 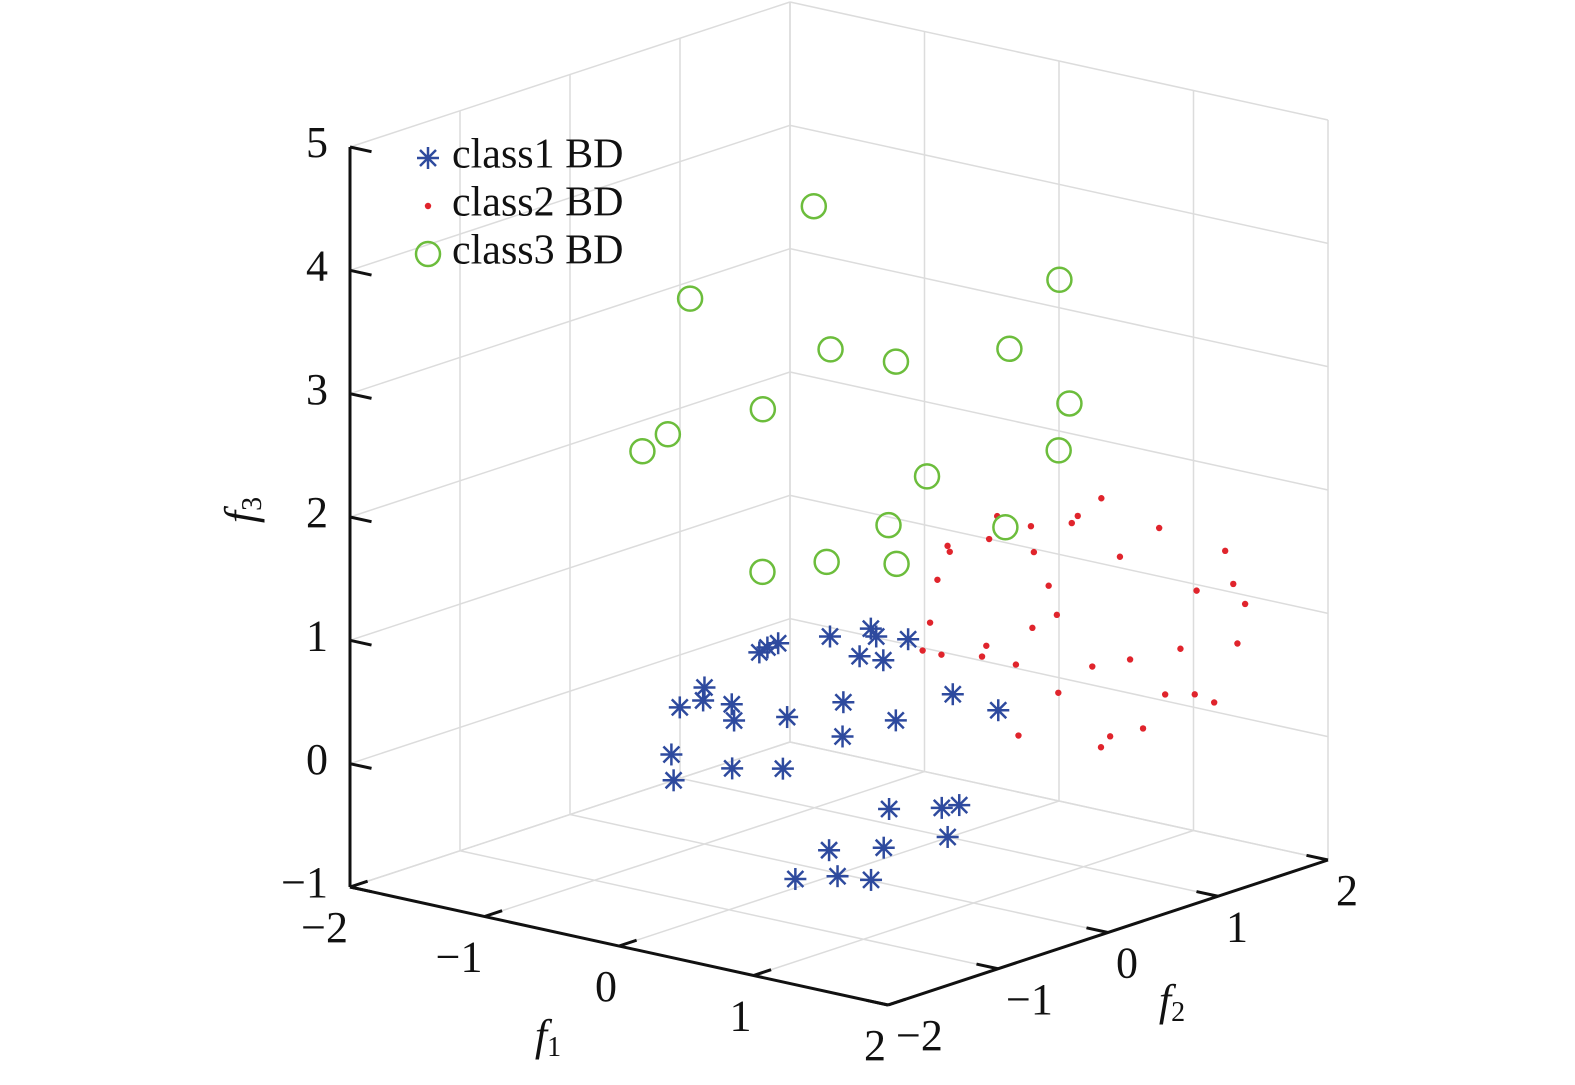 I want to click on y-tick-label: 2, so click(x=1347, y=890).